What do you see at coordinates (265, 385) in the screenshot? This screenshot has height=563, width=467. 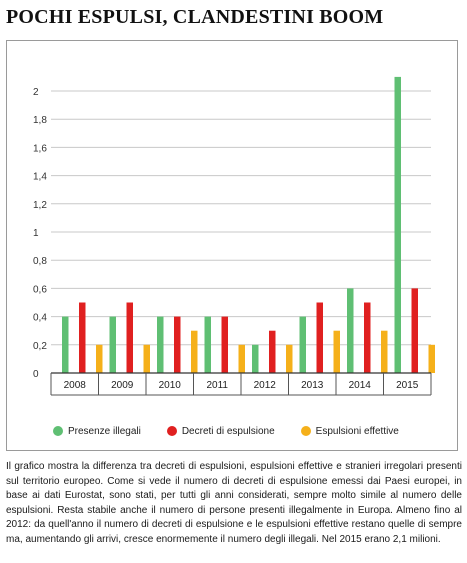 I see `x-tick-label: 2012` at bounding box center [265, 385].